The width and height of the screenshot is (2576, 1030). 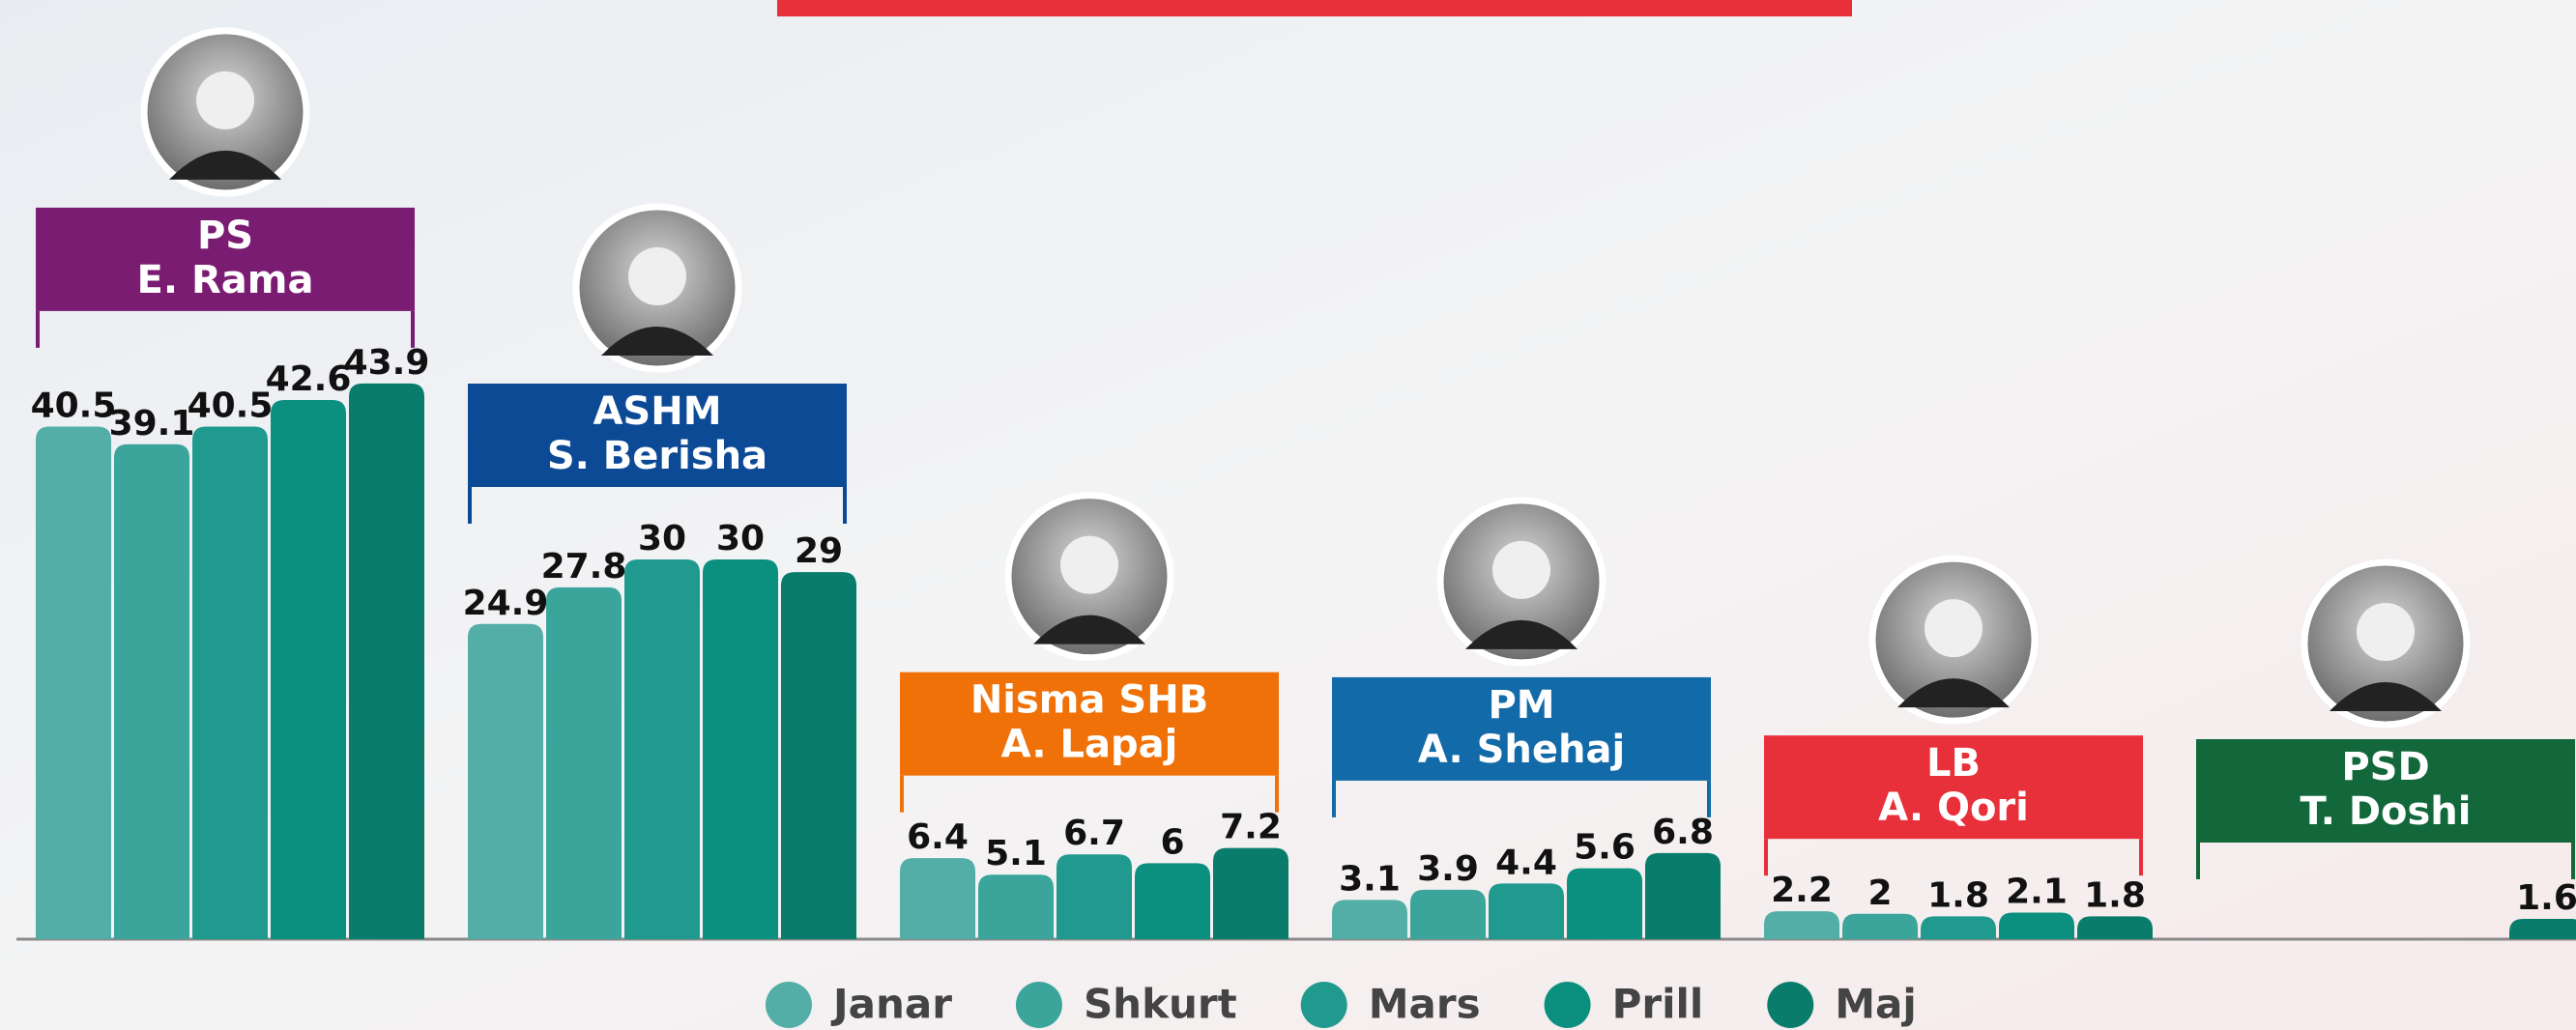 I want to click on legend-label: Mars, so click(x=1425, y=1005).